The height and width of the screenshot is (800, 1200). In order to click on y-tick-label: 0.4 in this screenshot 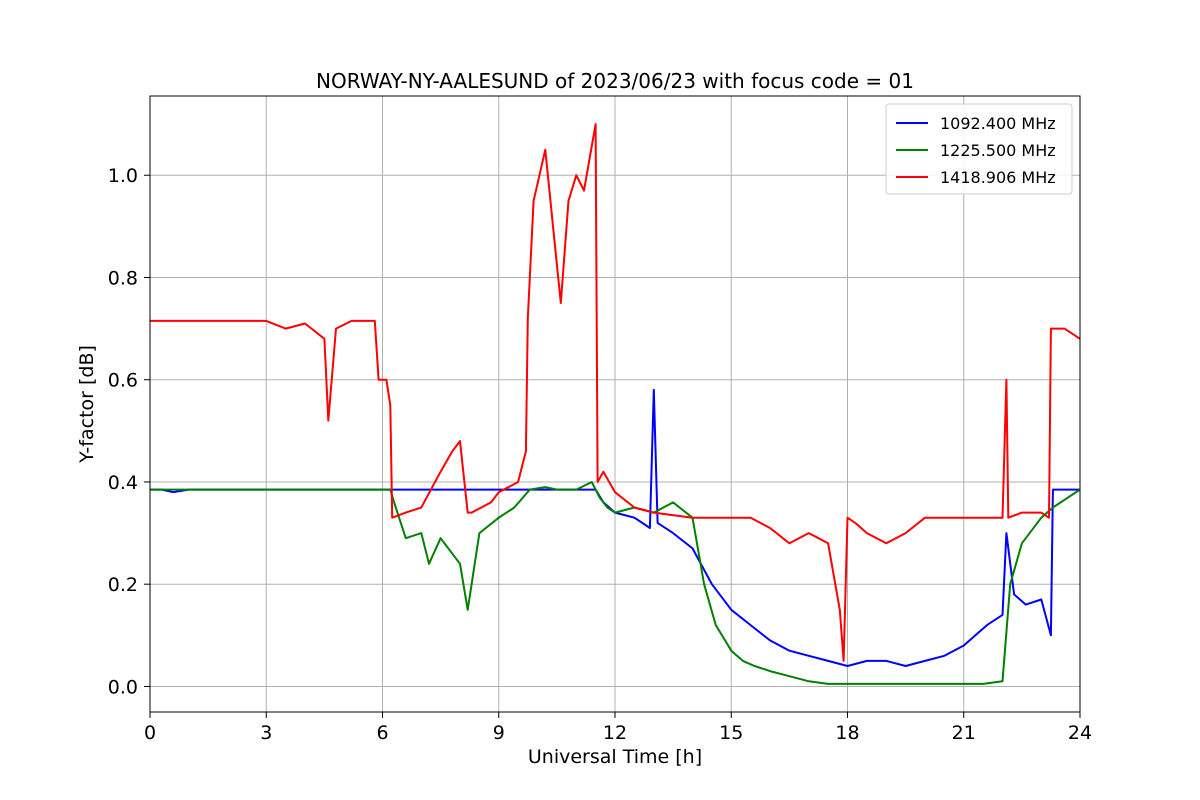, I will do `click(123, 483)`.